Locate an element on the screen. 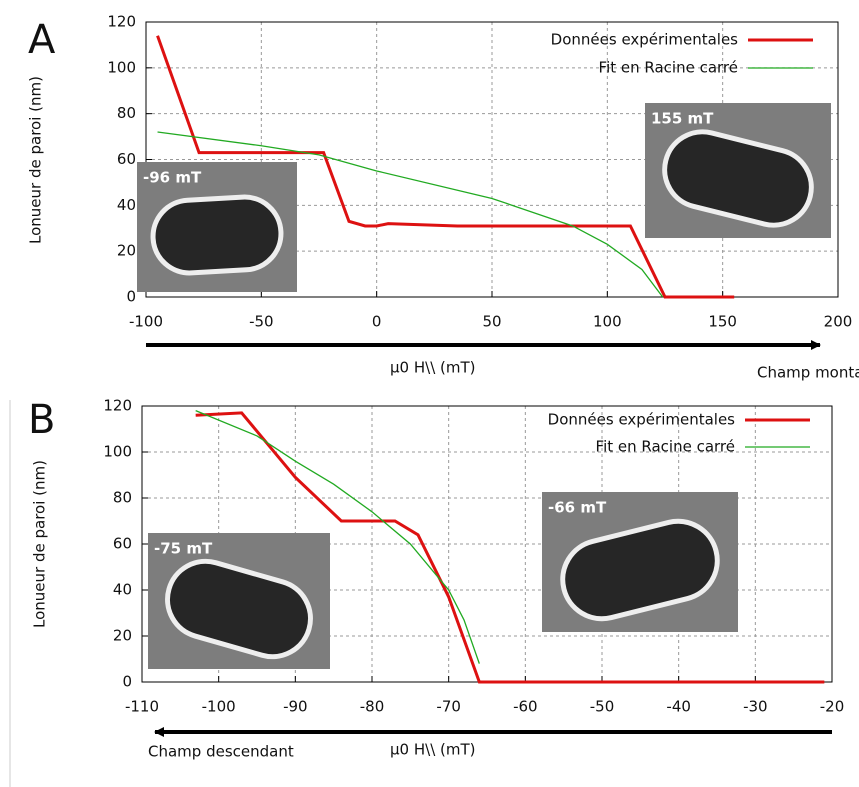  inset-image: 155 mT is located at coordinates (738, 170).